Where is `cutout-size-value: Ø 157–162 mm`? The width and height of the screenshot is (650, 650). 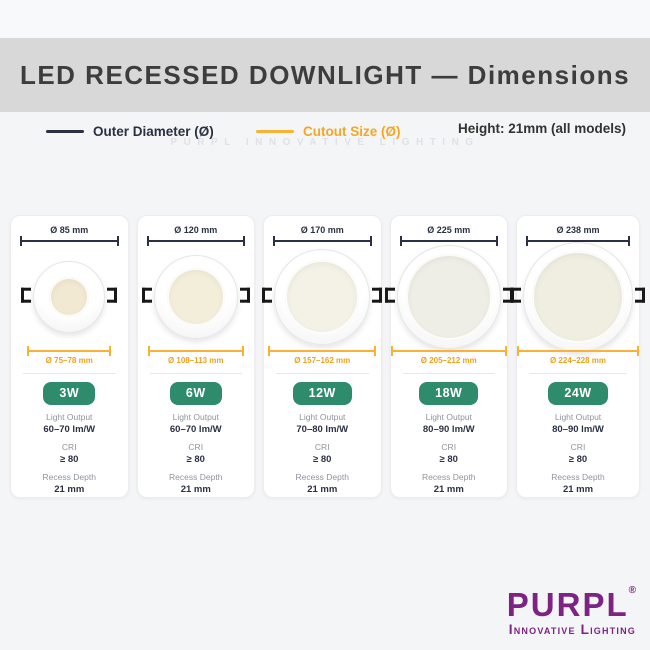 cutout-size-value: Ø 157–162 mm is located at coordinates (322, 360).